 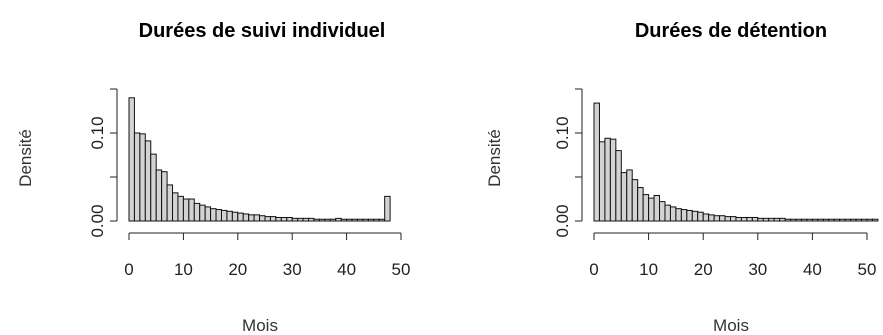 What do you see at coordinates (648, 269) in the screenshot?
I see `x-tick-label: 10` at bounding box center [648, 269].